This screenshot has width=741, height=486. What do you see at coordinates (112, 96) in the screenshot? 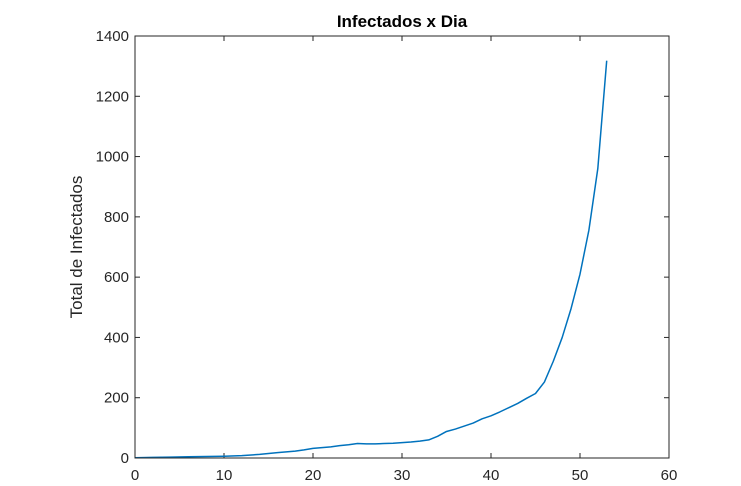
I see `y-tick-label: 1200` at bounding box center [112, 96].